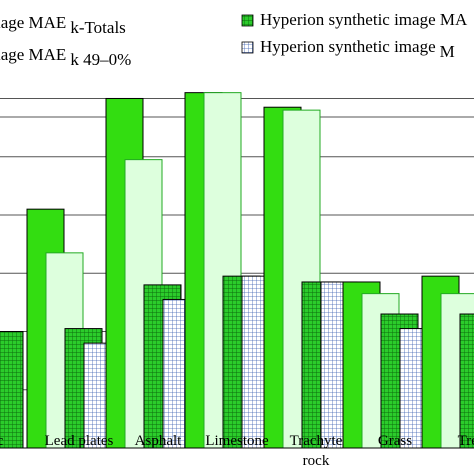 The width and height of the screenshot is (474, 474). Describe the element at coordinates (357, 49) in the screenshot. I see `legend-label: Hyperion synthetic image M` at that location.